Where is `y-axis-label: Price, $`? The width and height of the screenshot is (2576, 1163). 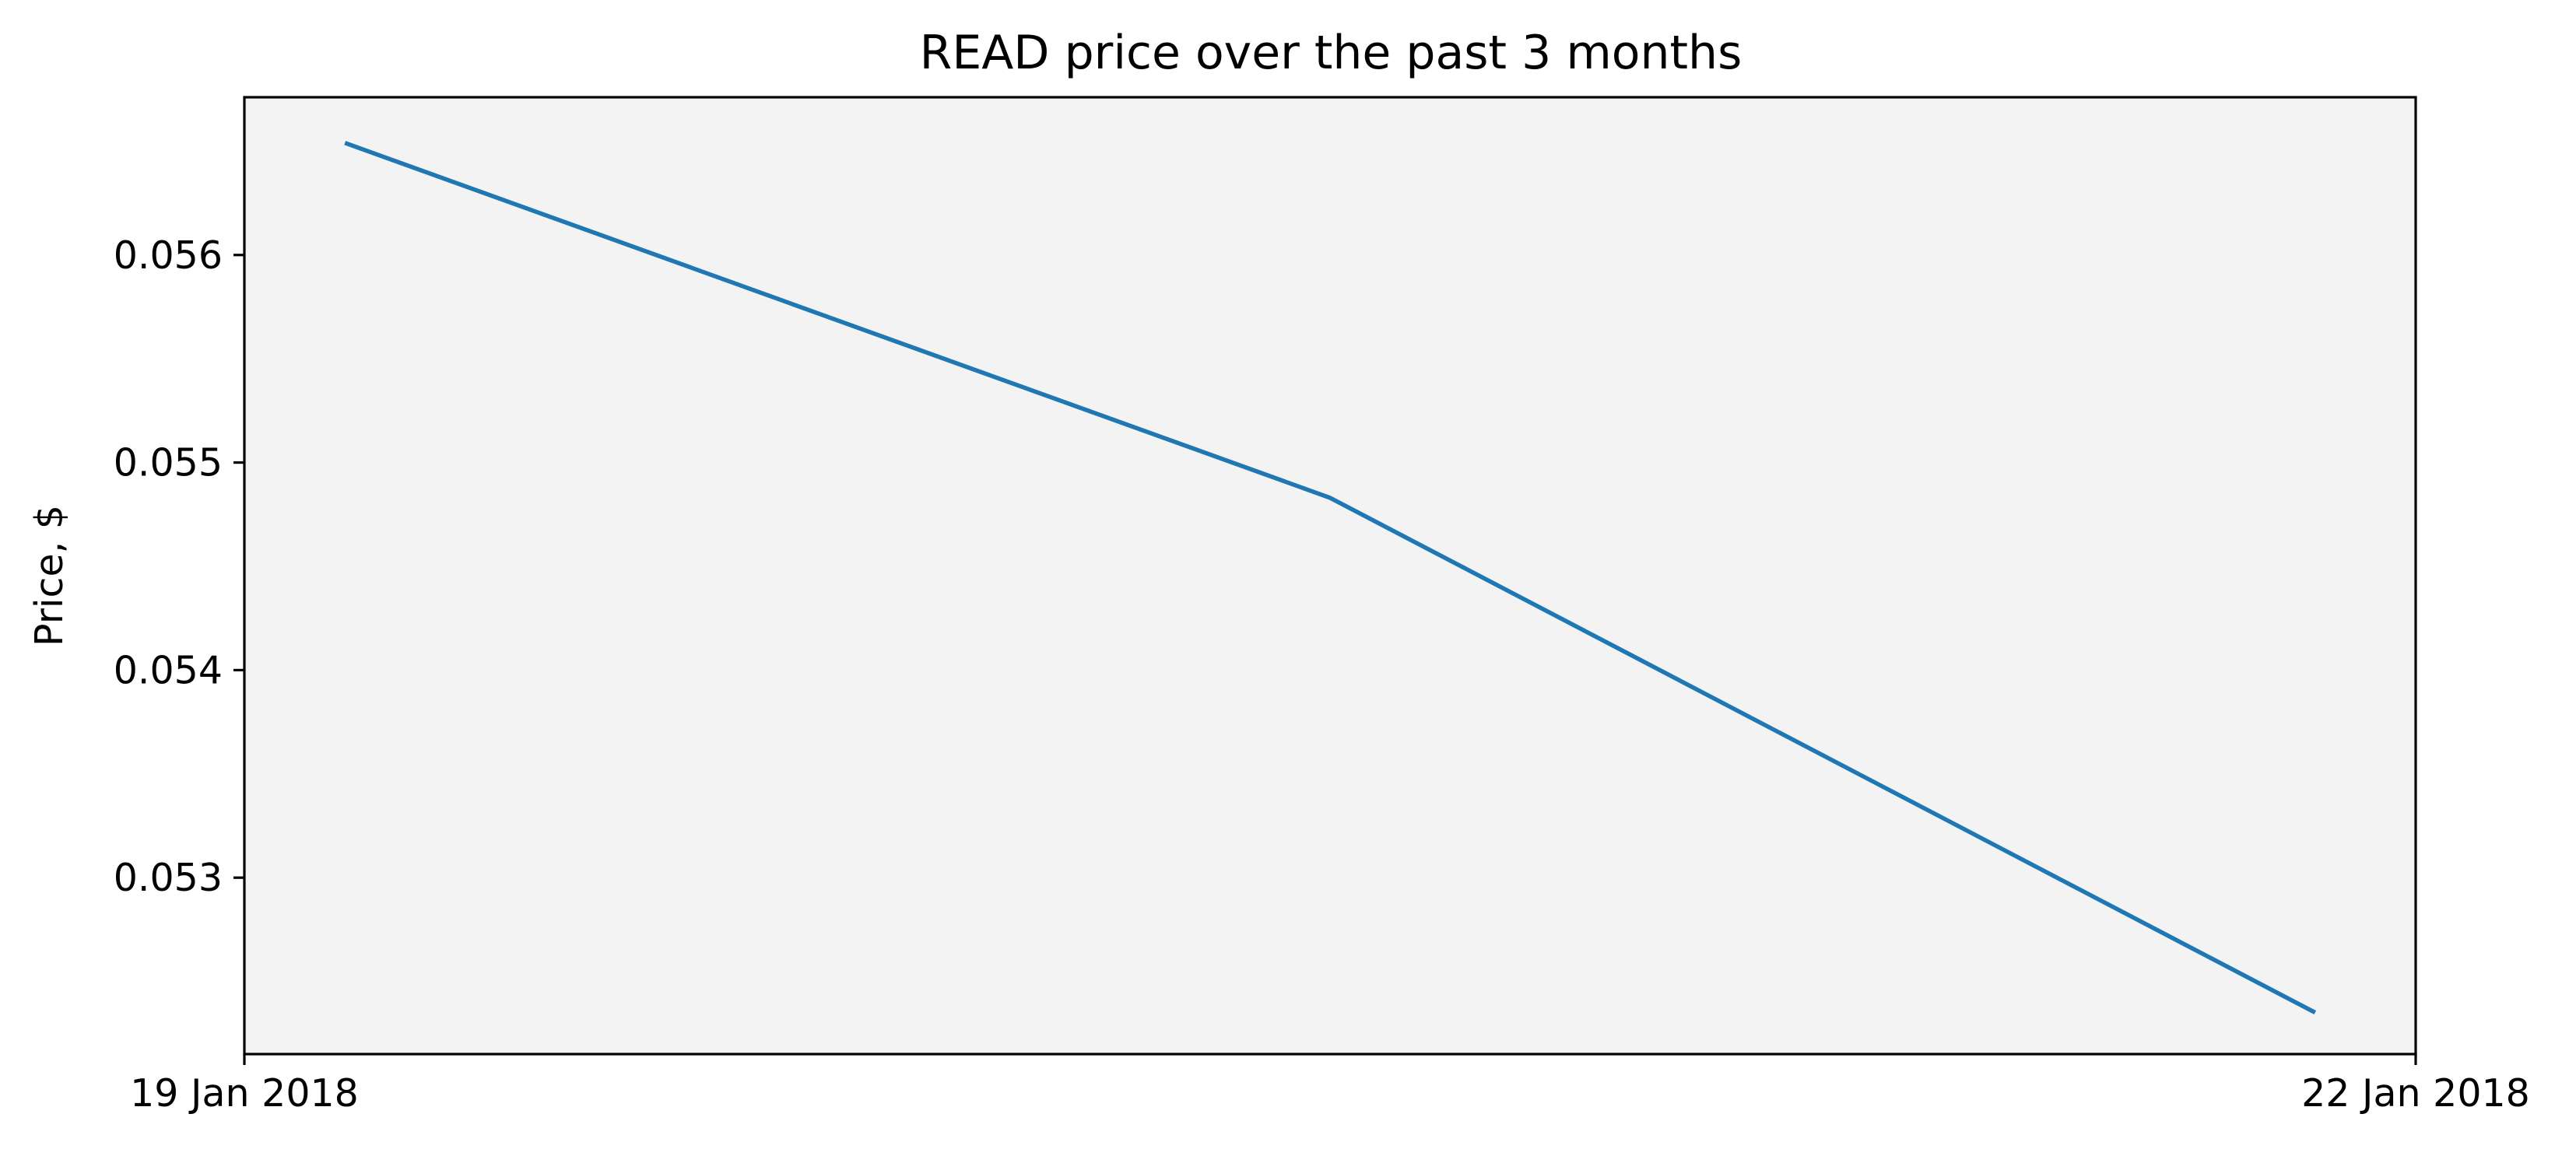
y-axis-label: Price, $ is located at coordinates (50, 576).